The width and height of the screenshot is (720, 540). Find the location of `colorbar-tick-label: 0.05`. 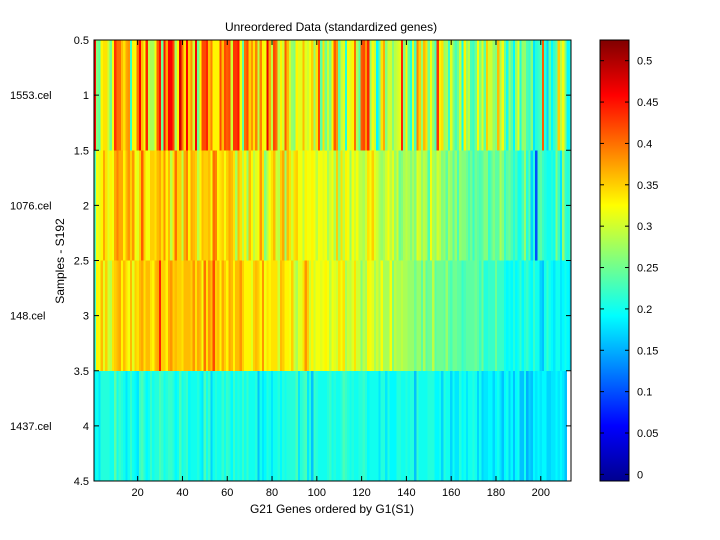

colorbar-tick-label: 0.05 is located at coordinates (647, 434).